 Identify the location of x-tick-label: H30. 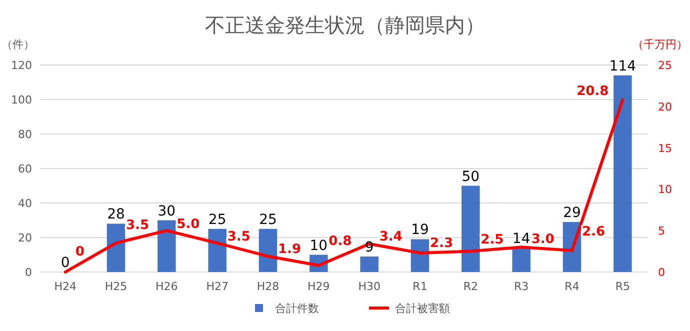
(369, 286).